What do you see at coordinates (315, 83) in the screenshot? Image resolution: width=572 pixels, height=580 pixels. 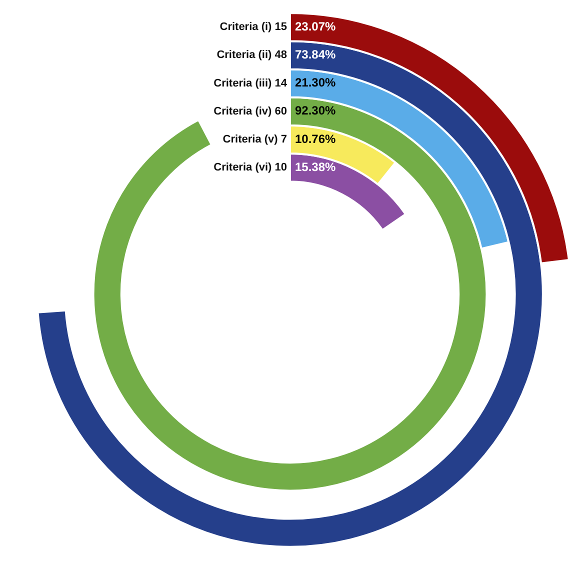 I see `data-label: 21.30%` at bounding box center [315, 83].